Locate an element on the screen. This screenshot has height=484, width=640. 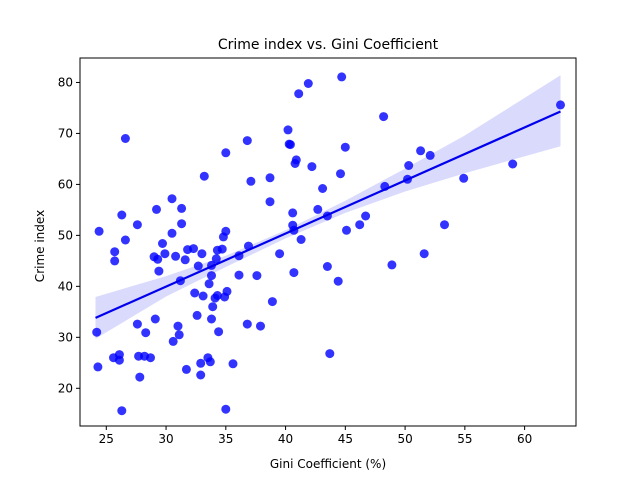
x-tick-label: 25 is located at coordinates (106, 439).